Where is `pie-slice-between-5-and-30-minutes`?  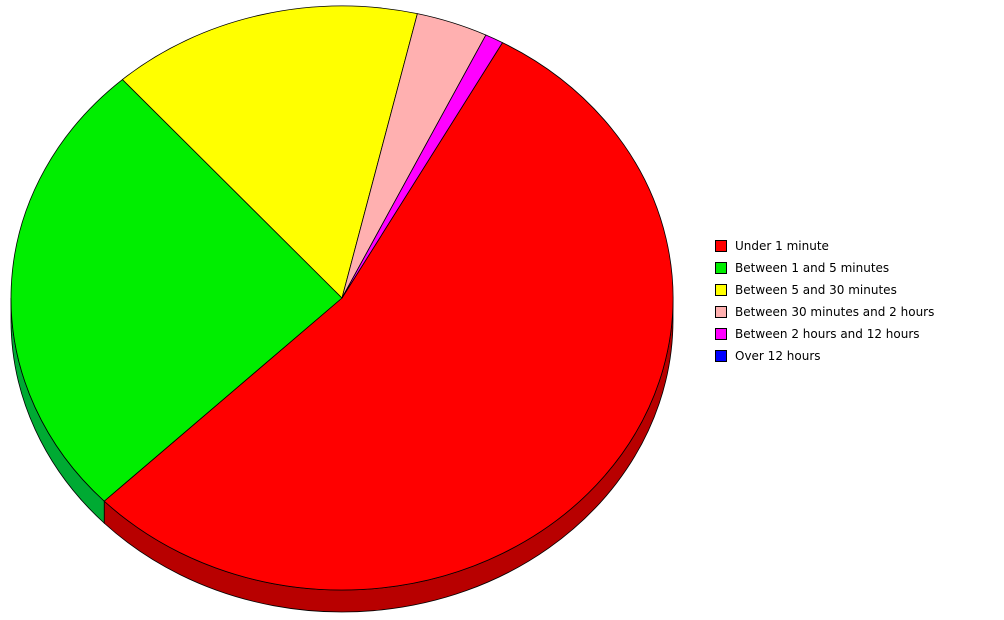
pie-slice-between-5-and-30-minutes is located at coordinates (270, 152).